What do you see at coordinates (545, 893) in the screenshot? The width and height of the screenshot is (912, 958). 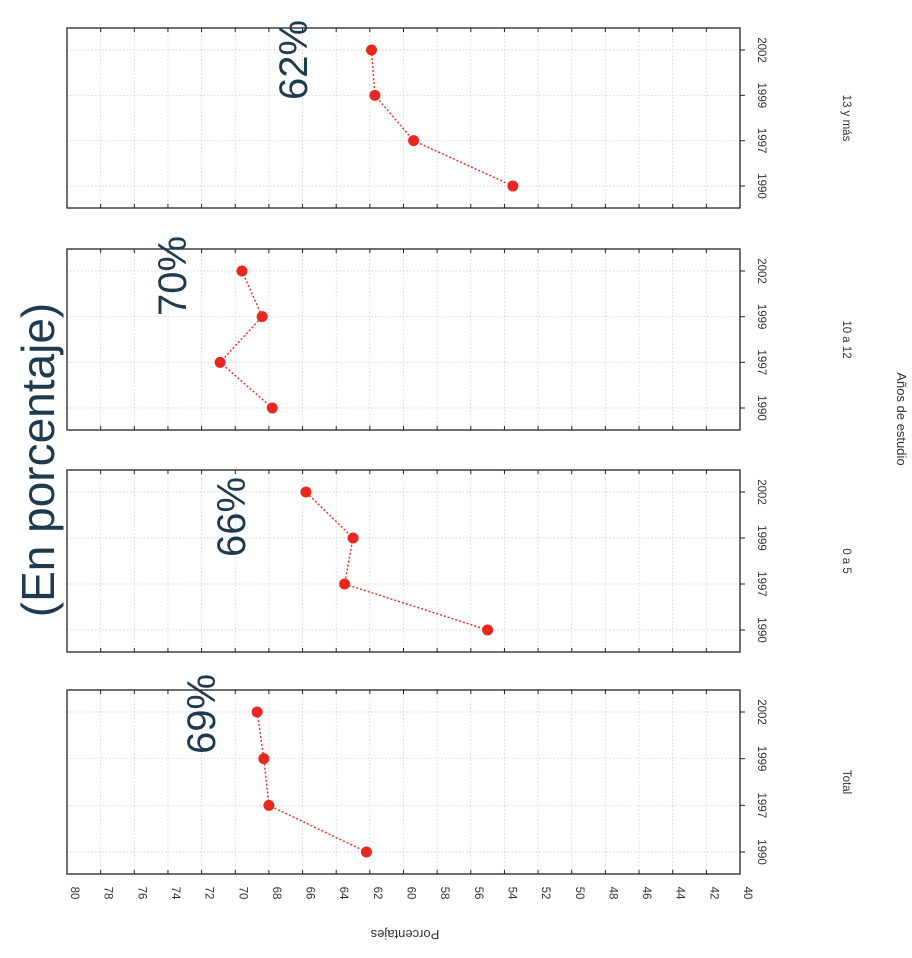 I see `value-tick-label: 52` at bounding box center [545, 893].